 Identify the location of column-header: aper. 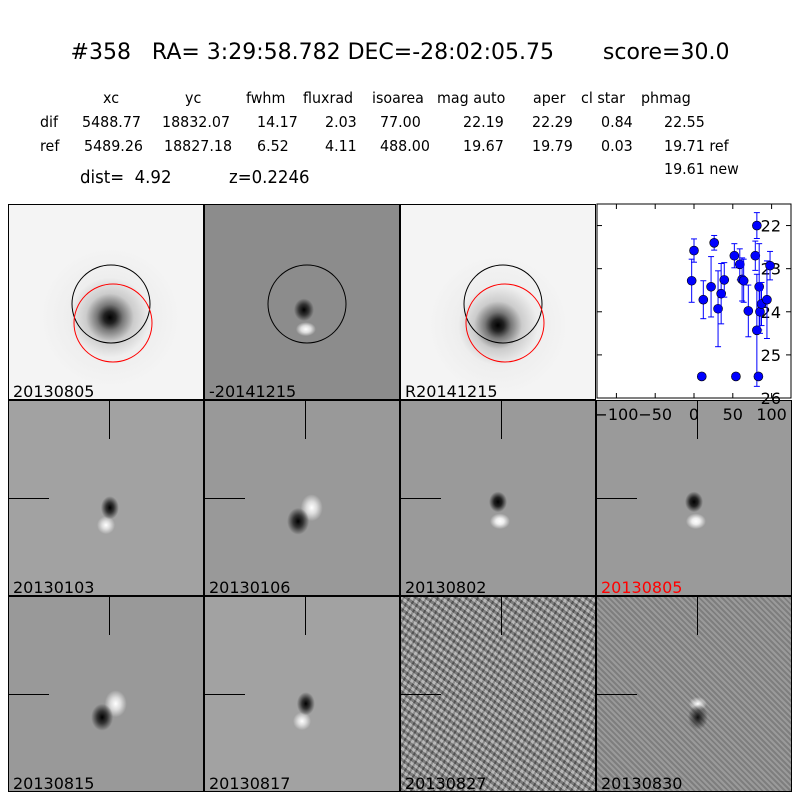
(549, 98).